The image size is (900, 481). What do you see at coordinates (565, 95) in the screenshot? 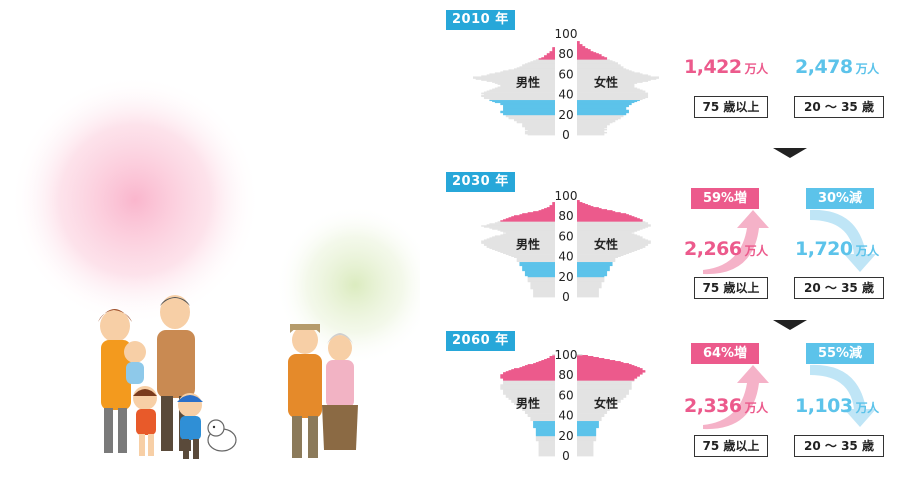
I see `axis-tick-label: 40` at bounding box center [565, 95].